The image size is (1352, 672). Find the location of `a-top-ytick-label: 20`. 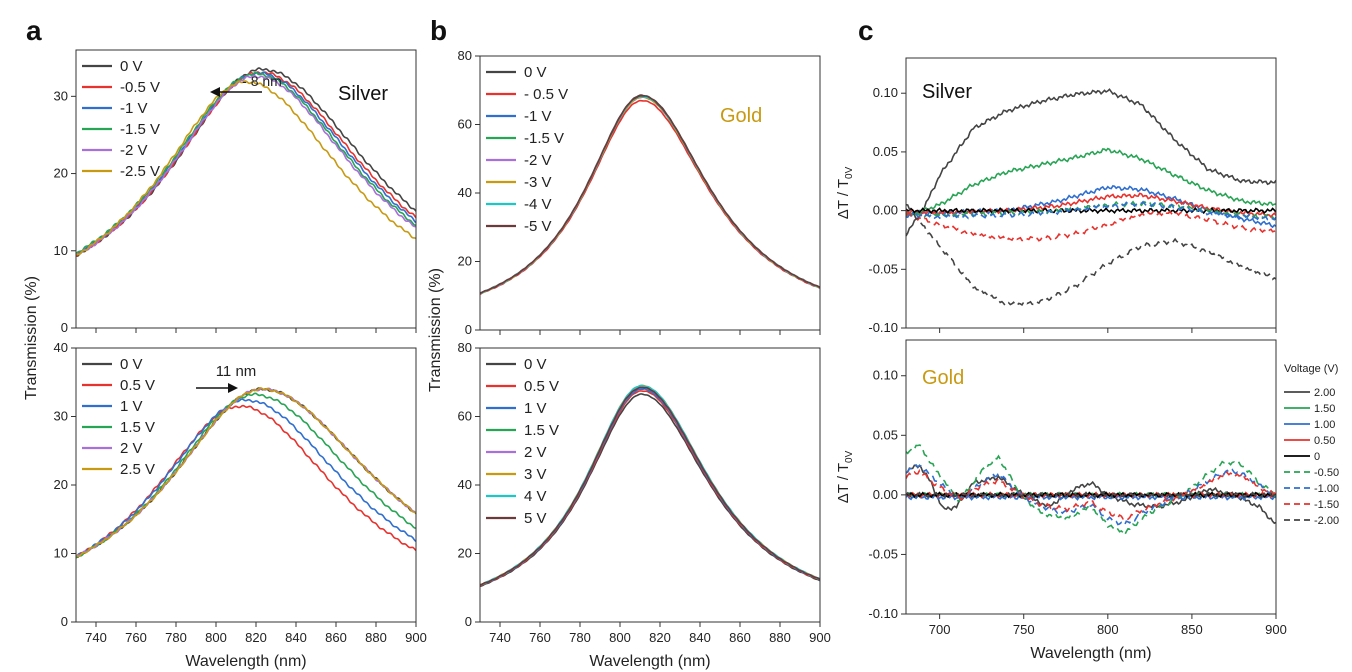

a-top-ytick-label: 20 is located at coordinates (61, 173).